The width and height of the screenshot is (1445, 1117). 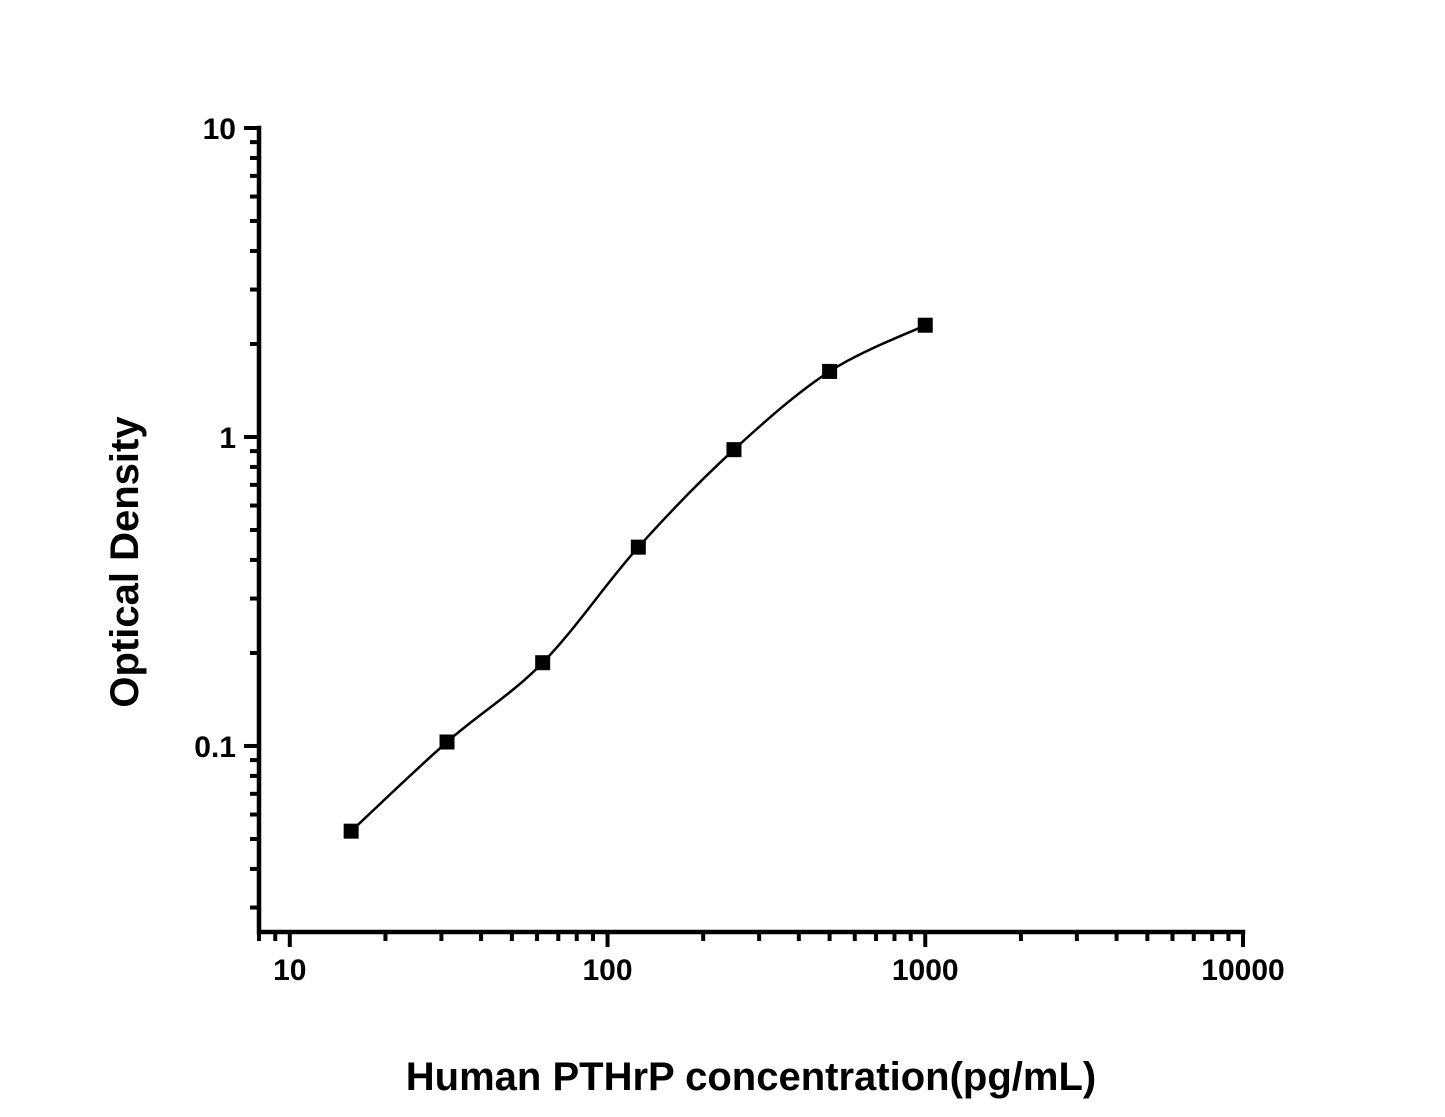 I want to click on x-tick-label: 100, so click(x=607, y=970).